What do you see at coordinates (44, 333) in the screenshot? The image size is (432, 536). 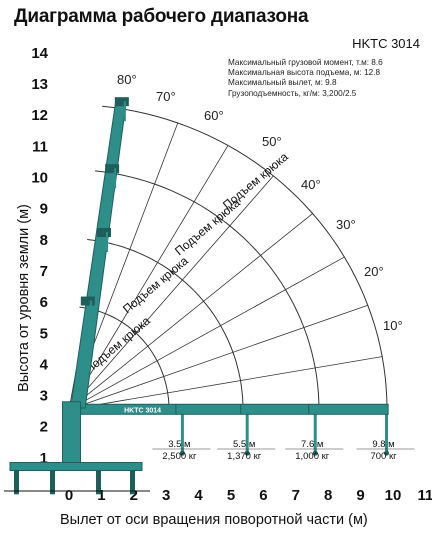 I see `y-tick-5: 5` at bounding box center [44, 333].